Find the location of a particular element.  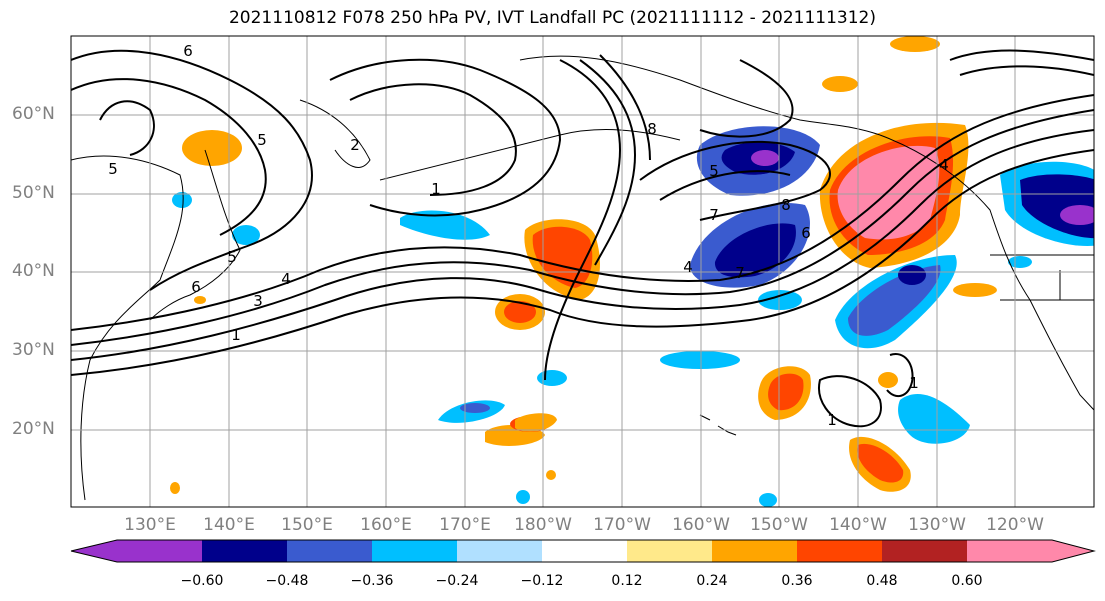

lon-label: 120°W is located at coordinates (1015, 525).